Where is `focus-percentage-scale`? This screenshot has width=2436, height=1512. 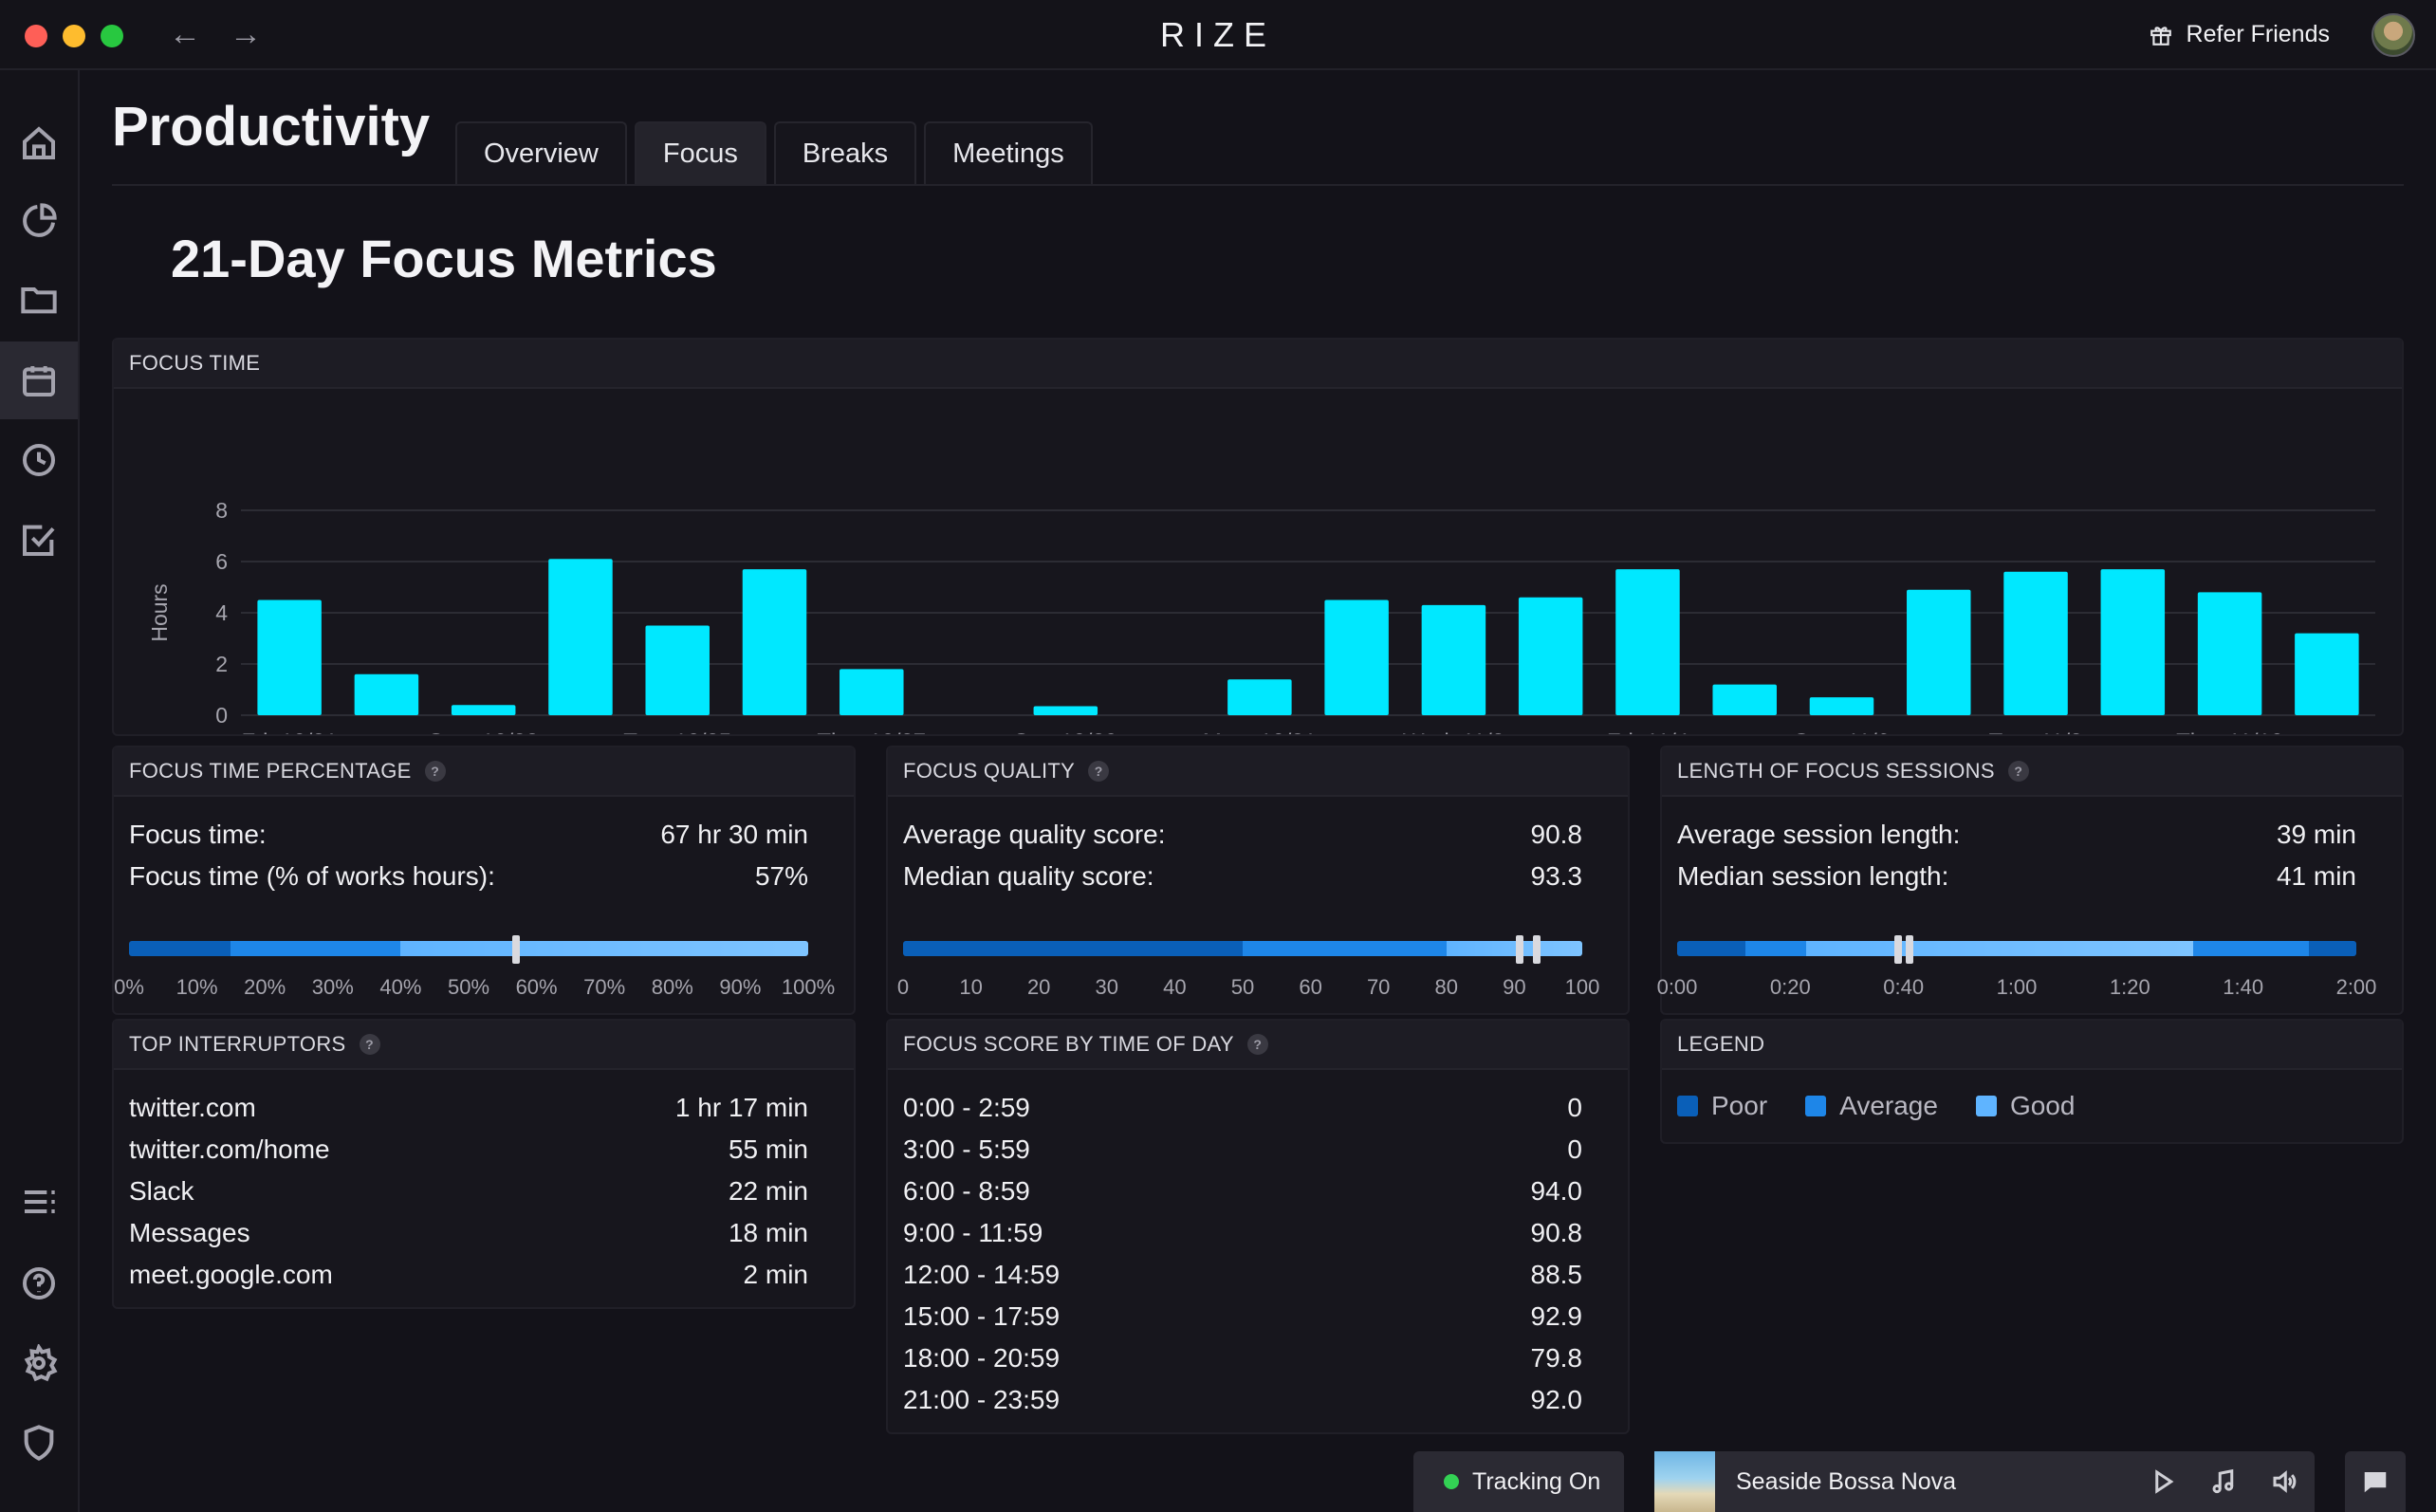 focus-percentage-scale is located at coordinates (469, 948).